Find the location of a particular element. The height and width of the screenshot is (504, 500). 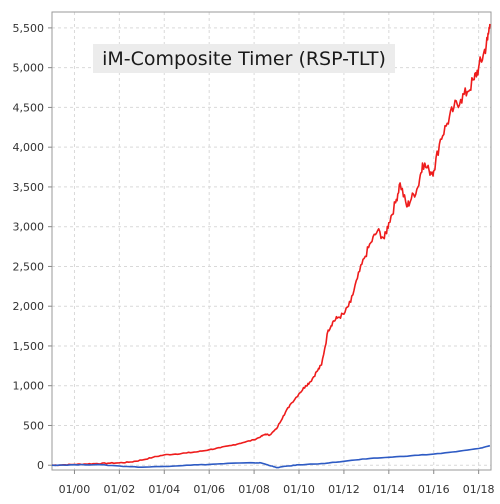

y-tick-label: 1,000 is located at coordinates (29, 386).